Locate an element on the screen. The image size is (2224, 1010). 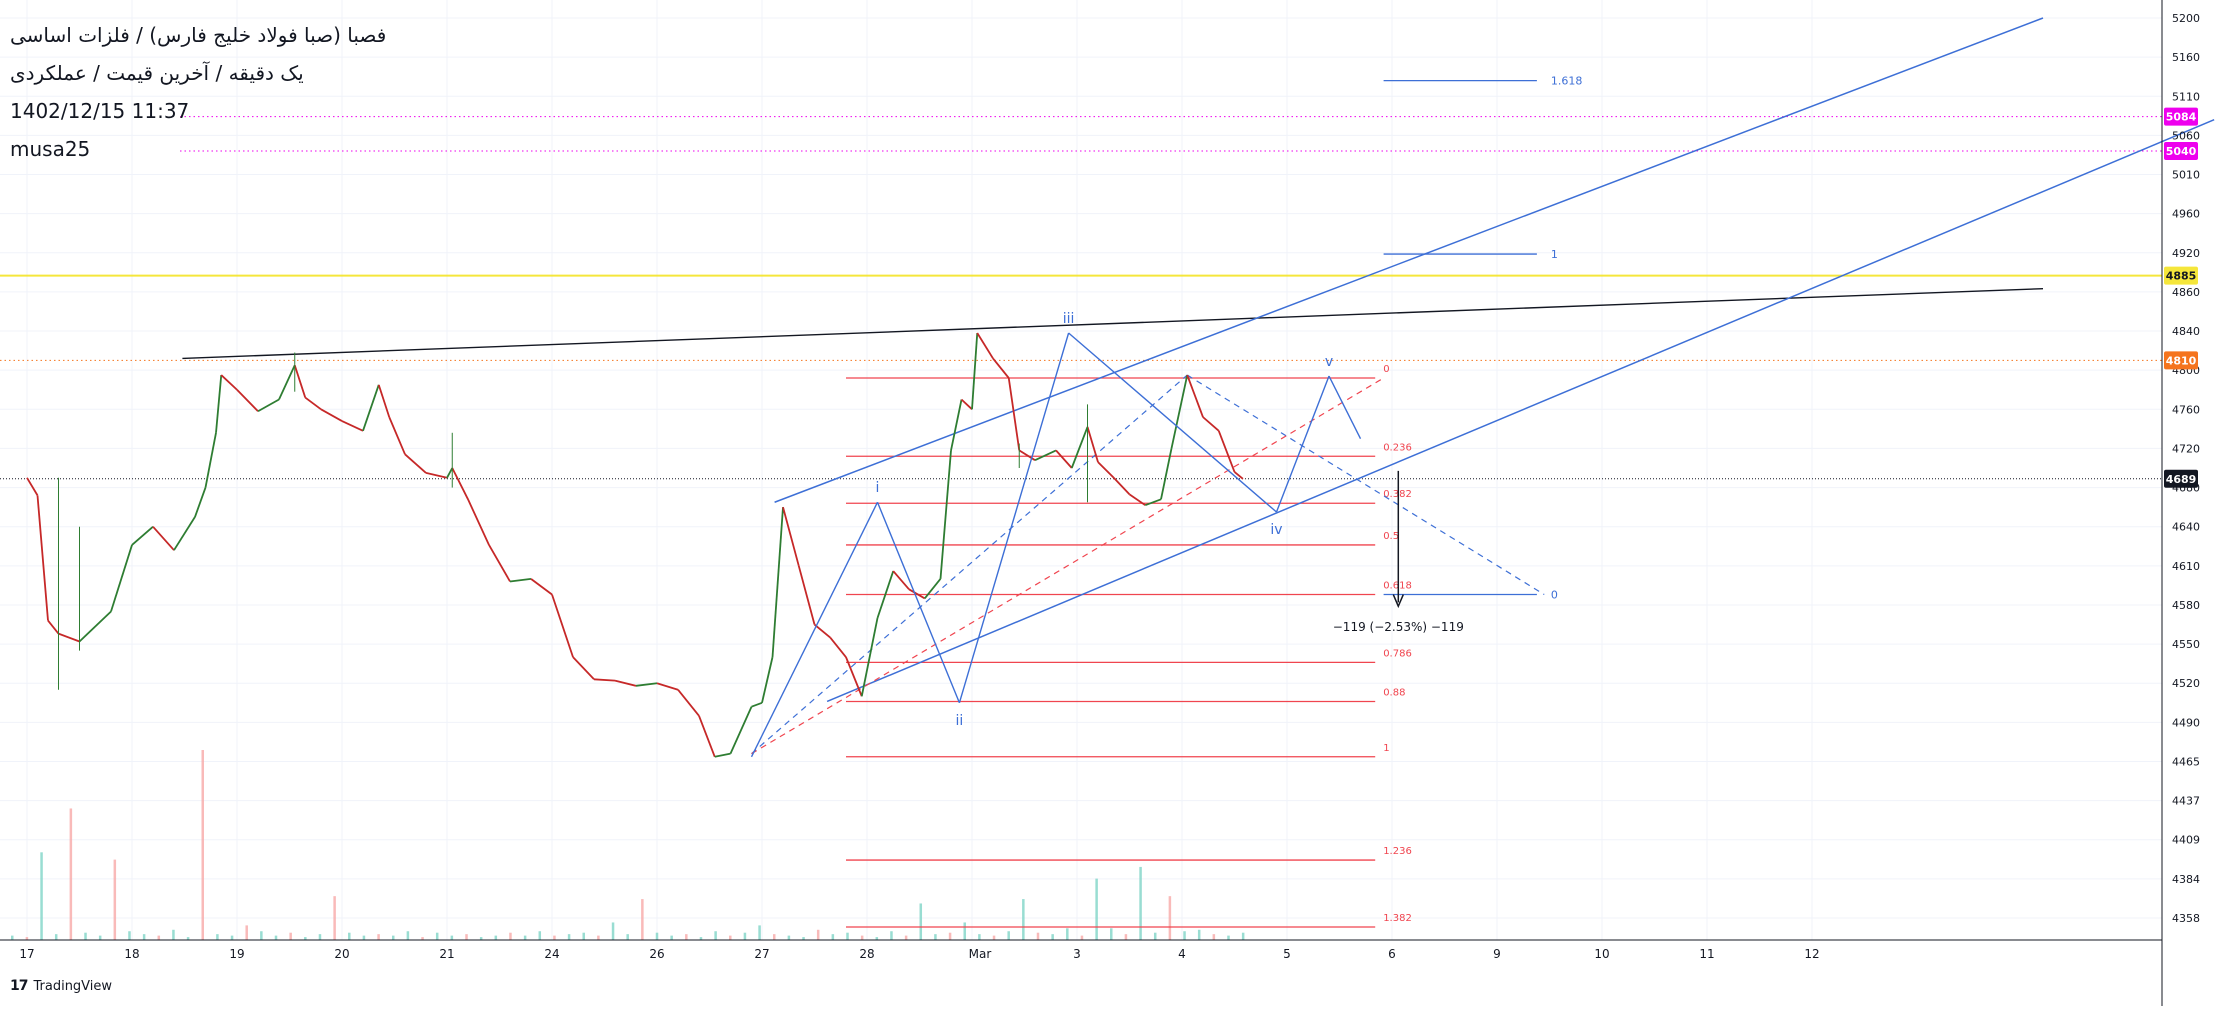
time-axis-label: 18 is located at coordinates (131, 954).